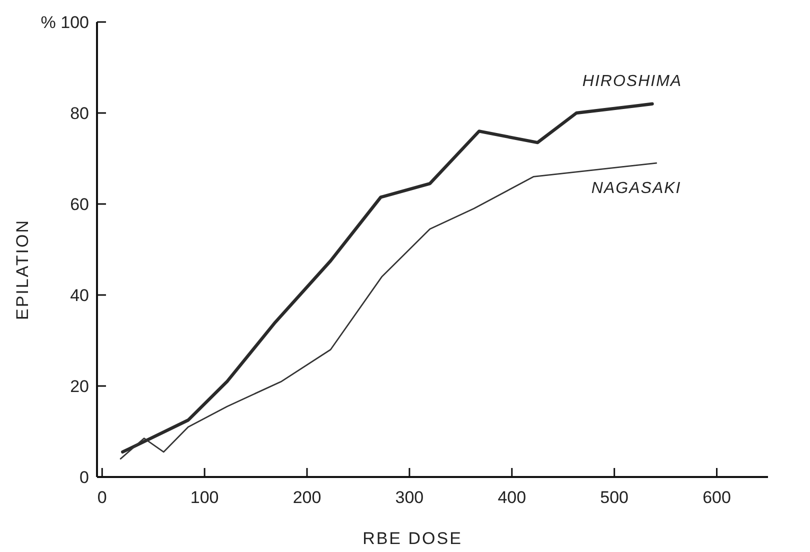 The width and height of the screenshot is (810, 552). I want to click on series-label: HIROSHIMA, so click(632, 81).